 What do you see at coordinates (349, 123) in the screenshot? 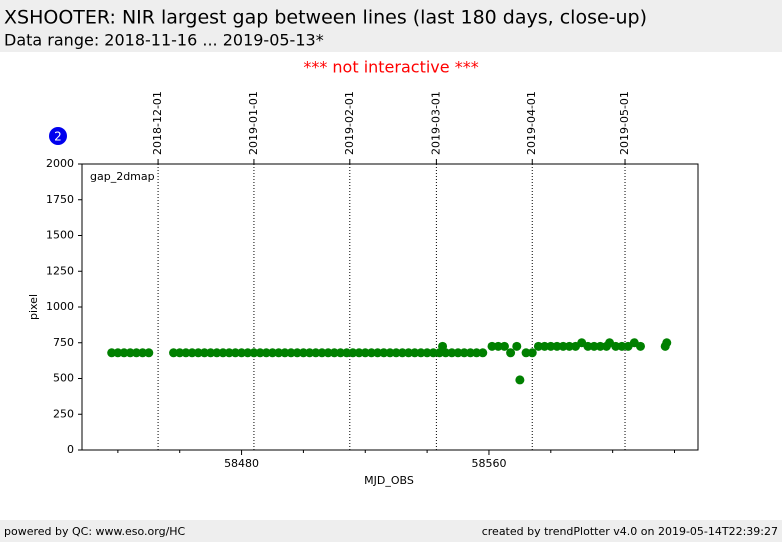
I see `top-tick-label: 2019-02-01` at bounding box center [349, 123].